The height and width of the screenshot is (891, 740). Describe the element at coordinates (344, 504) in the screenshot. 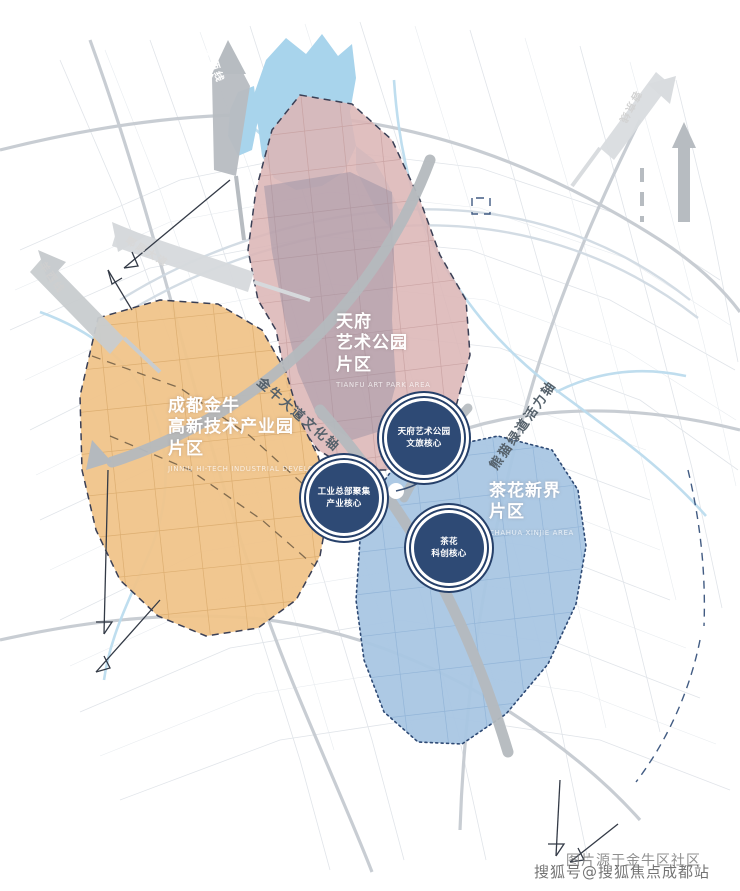

I see `core-badge-line-2: 产业核心` at that location.